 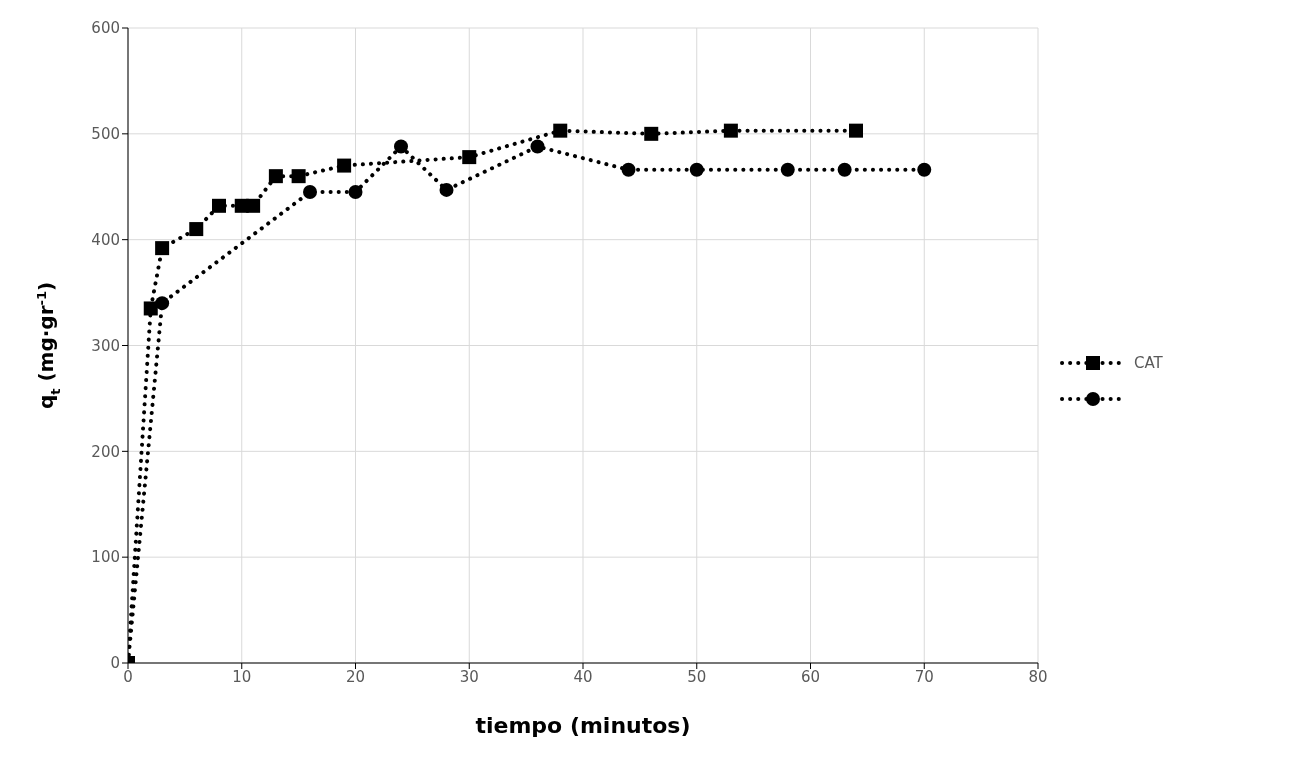 What do you see at coordinates (242, 676) in the screenshot?
I see `x-tick-label: 10` at bounding box center [242, 676].